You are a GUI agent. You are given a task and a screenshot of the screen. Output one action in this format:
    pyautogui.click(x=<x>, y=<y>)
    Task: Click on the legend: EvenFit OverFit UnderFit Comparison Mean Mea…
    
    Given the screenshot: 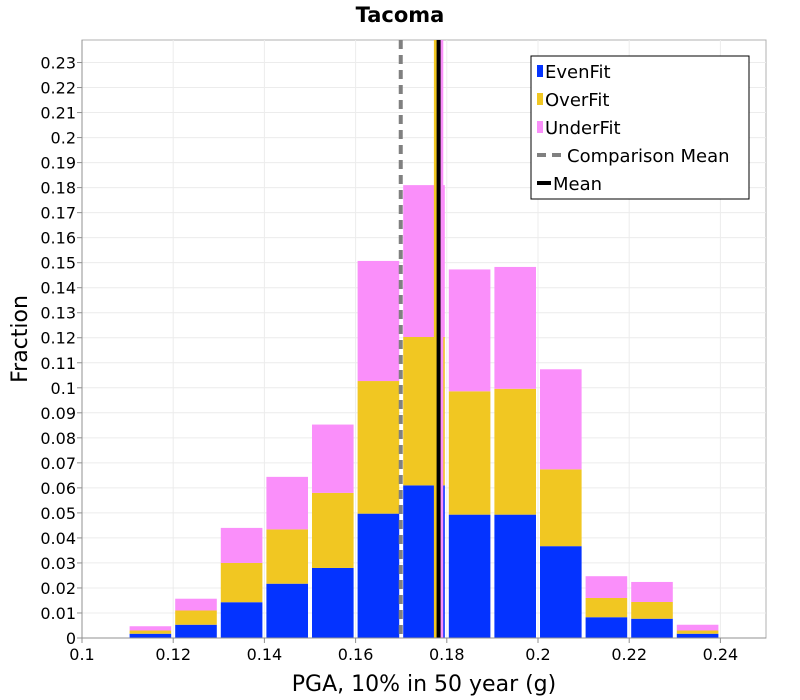 What is the action you would take?
    pyautogui.click(x=640, y=127)
    